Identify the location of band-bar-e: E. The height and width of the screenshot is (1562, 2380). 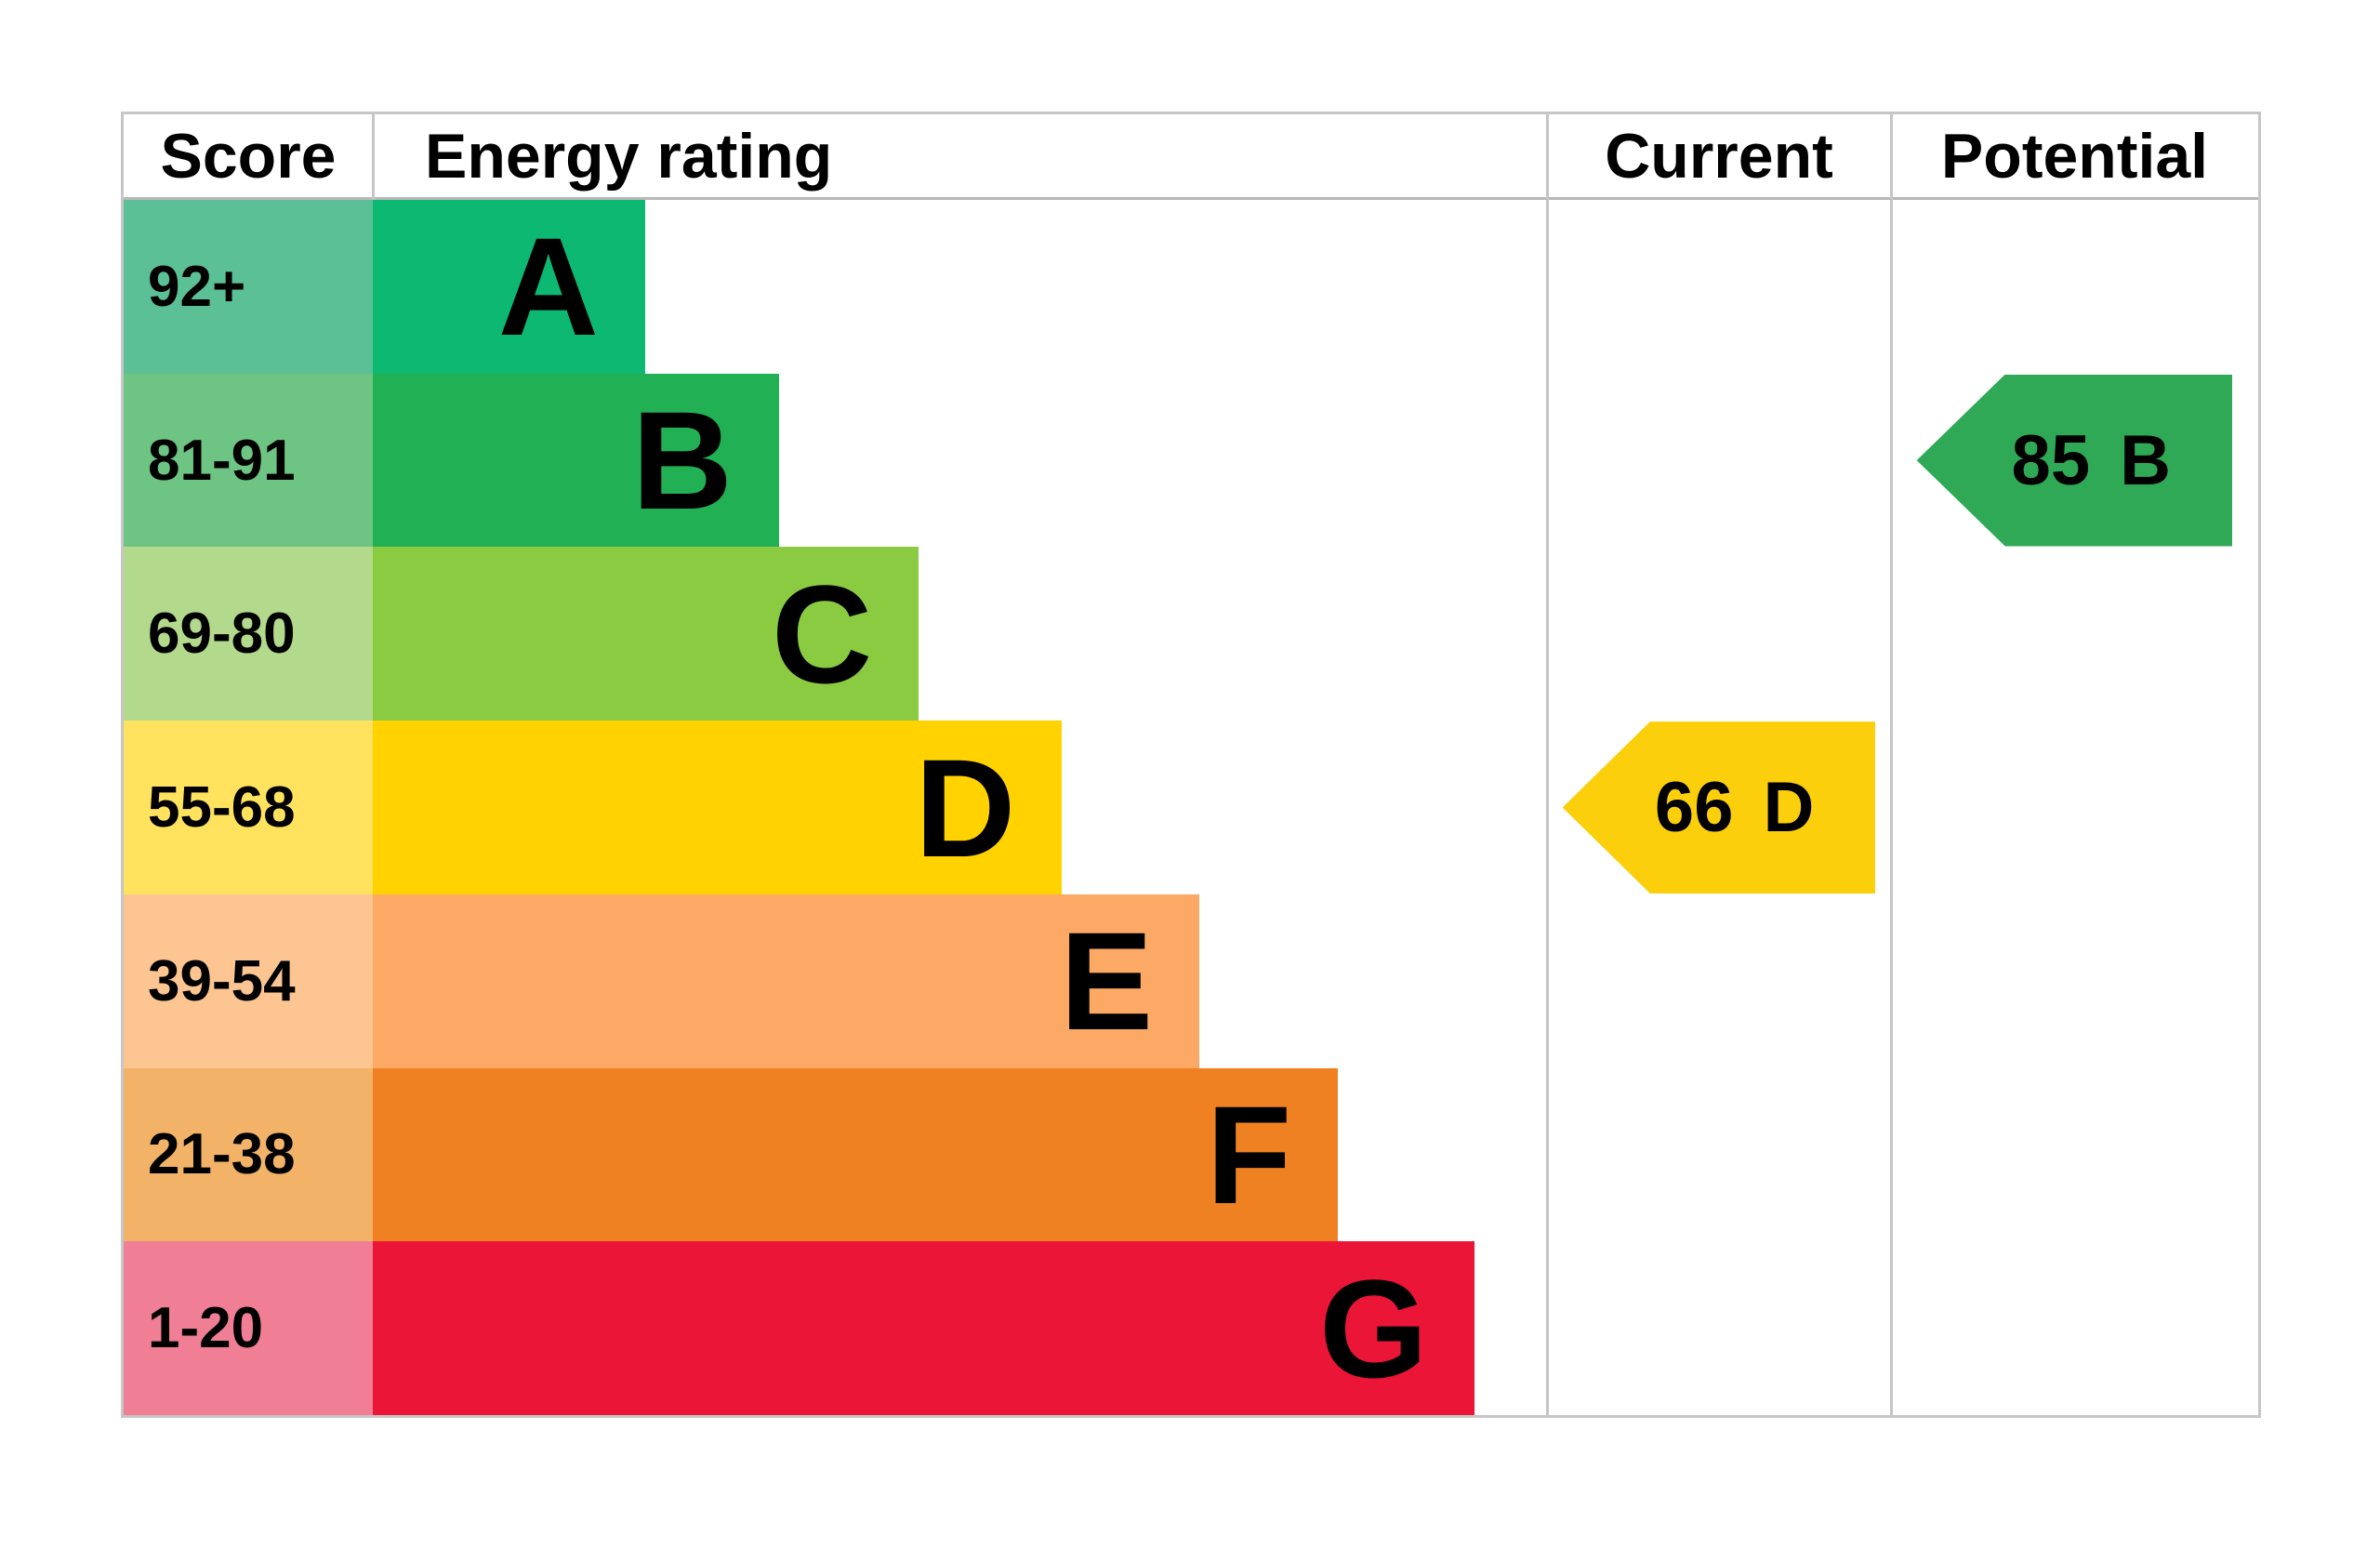
(786, 981).